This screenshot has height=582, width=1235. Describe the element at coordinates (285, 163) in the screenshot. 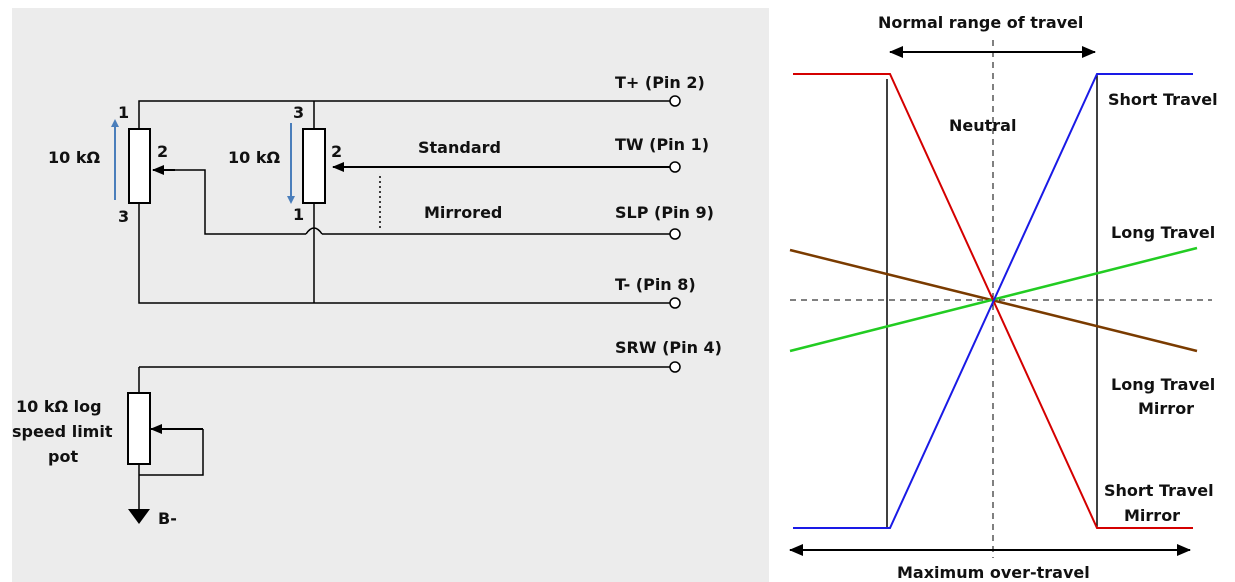

I see `right-pot: 10 kΩ 3 2 1` at that location.